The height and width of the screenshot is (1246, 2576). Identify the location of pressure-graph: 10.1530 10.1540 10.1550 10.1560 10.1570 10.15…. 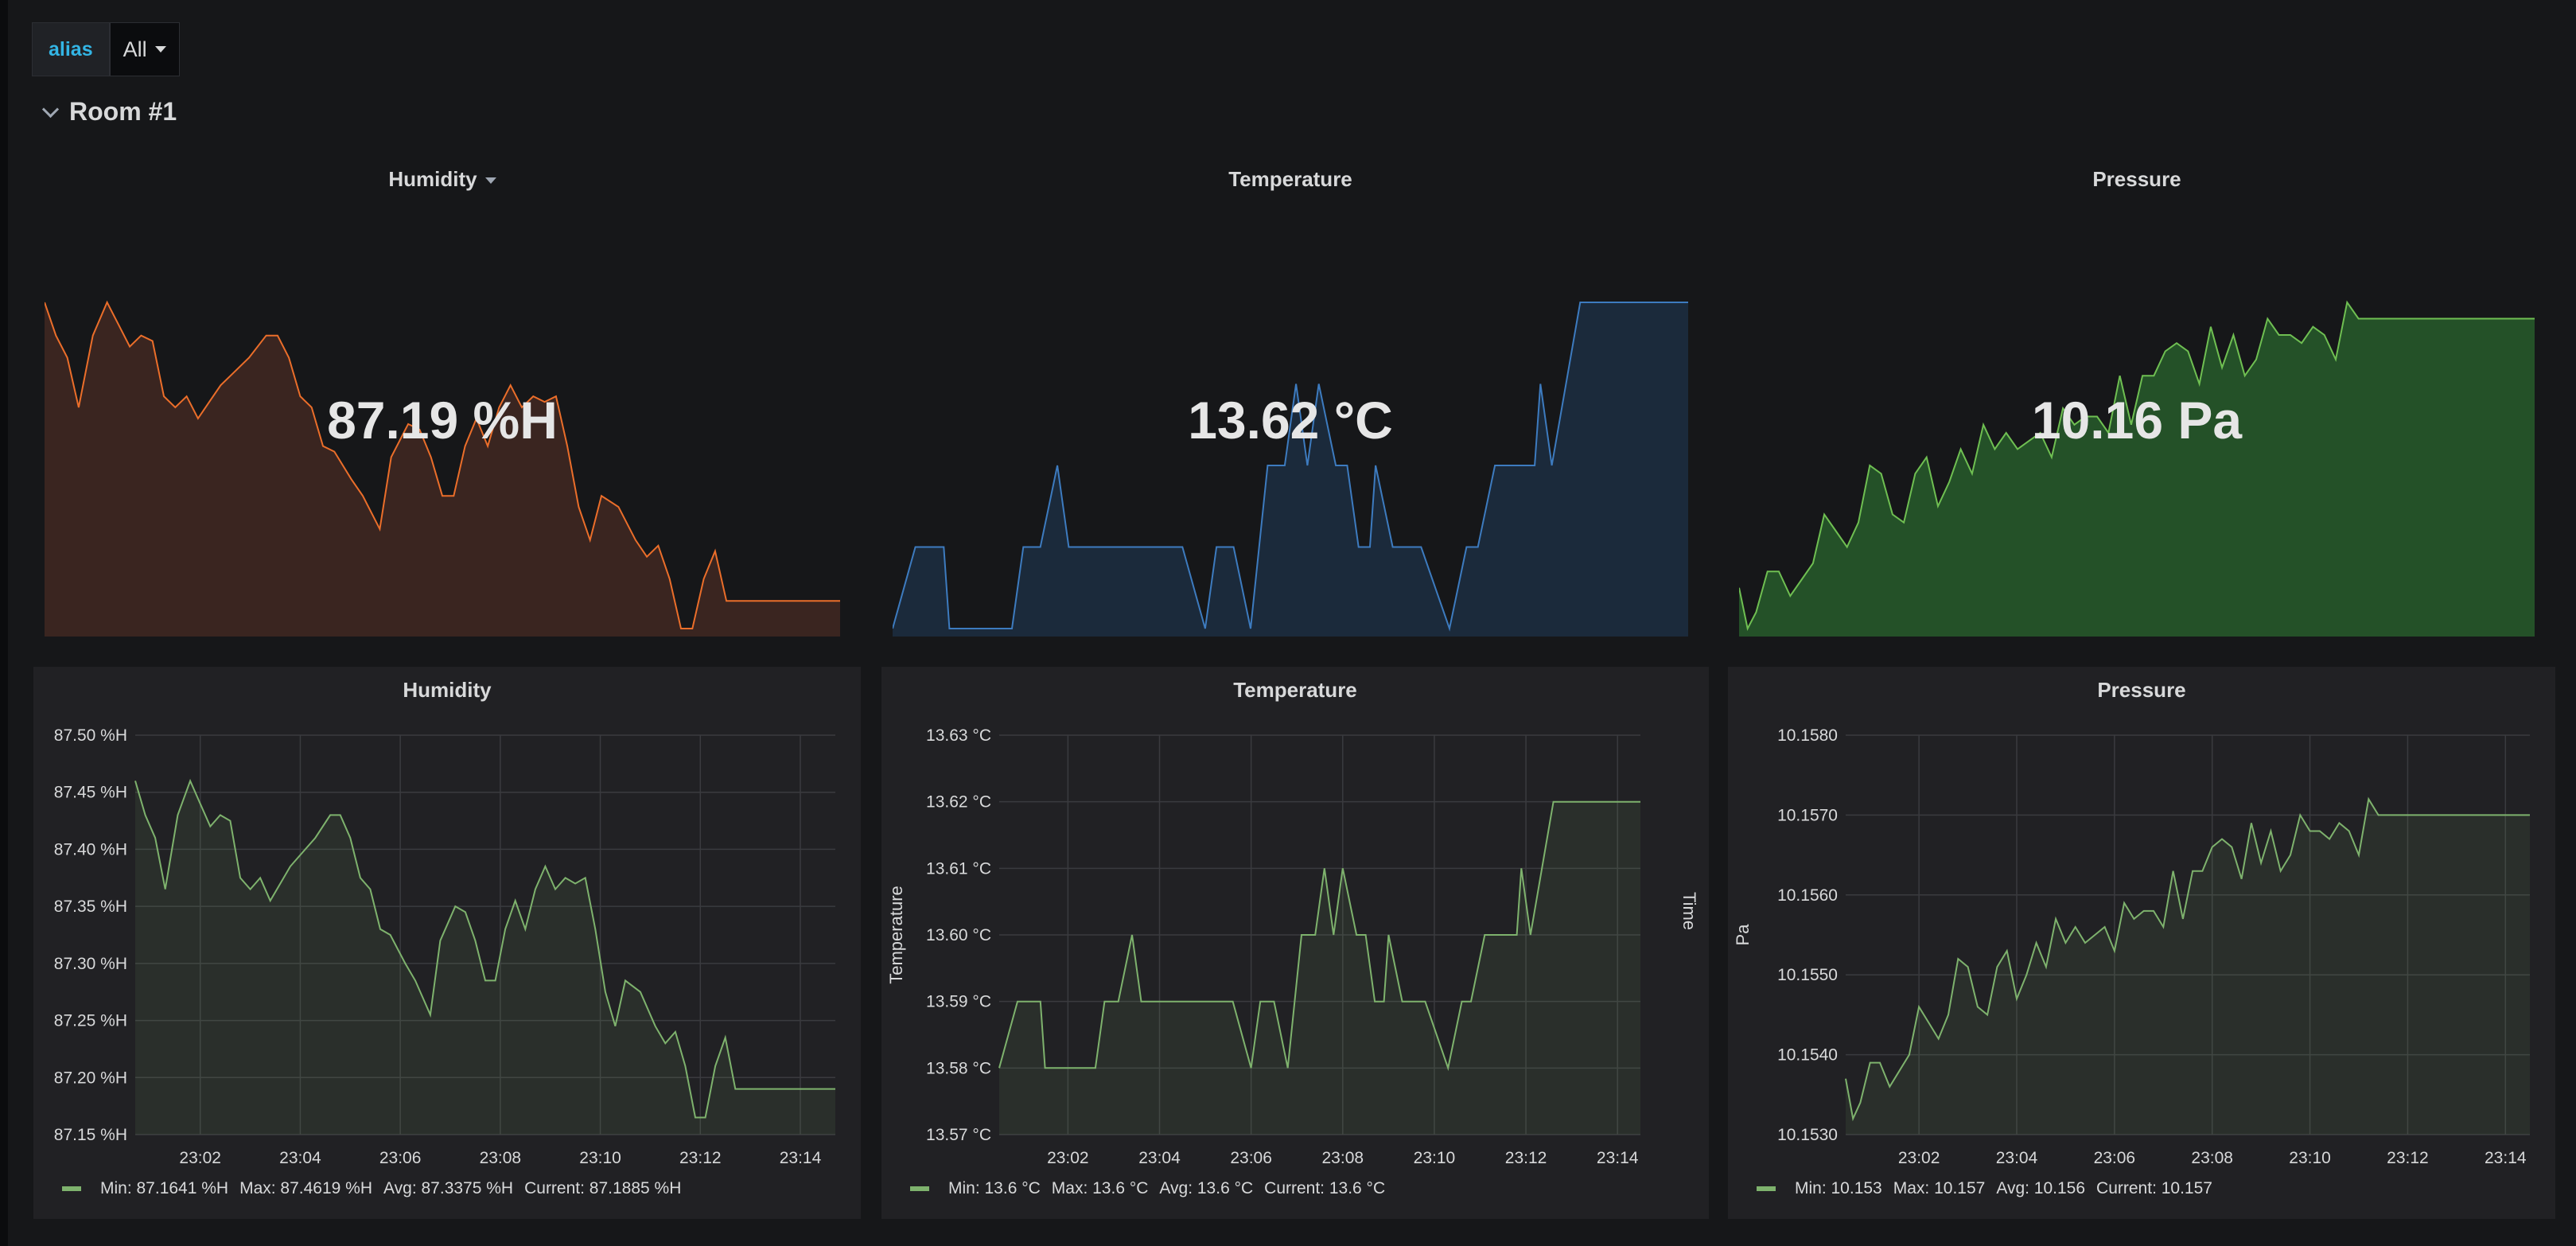
(2141, 943).